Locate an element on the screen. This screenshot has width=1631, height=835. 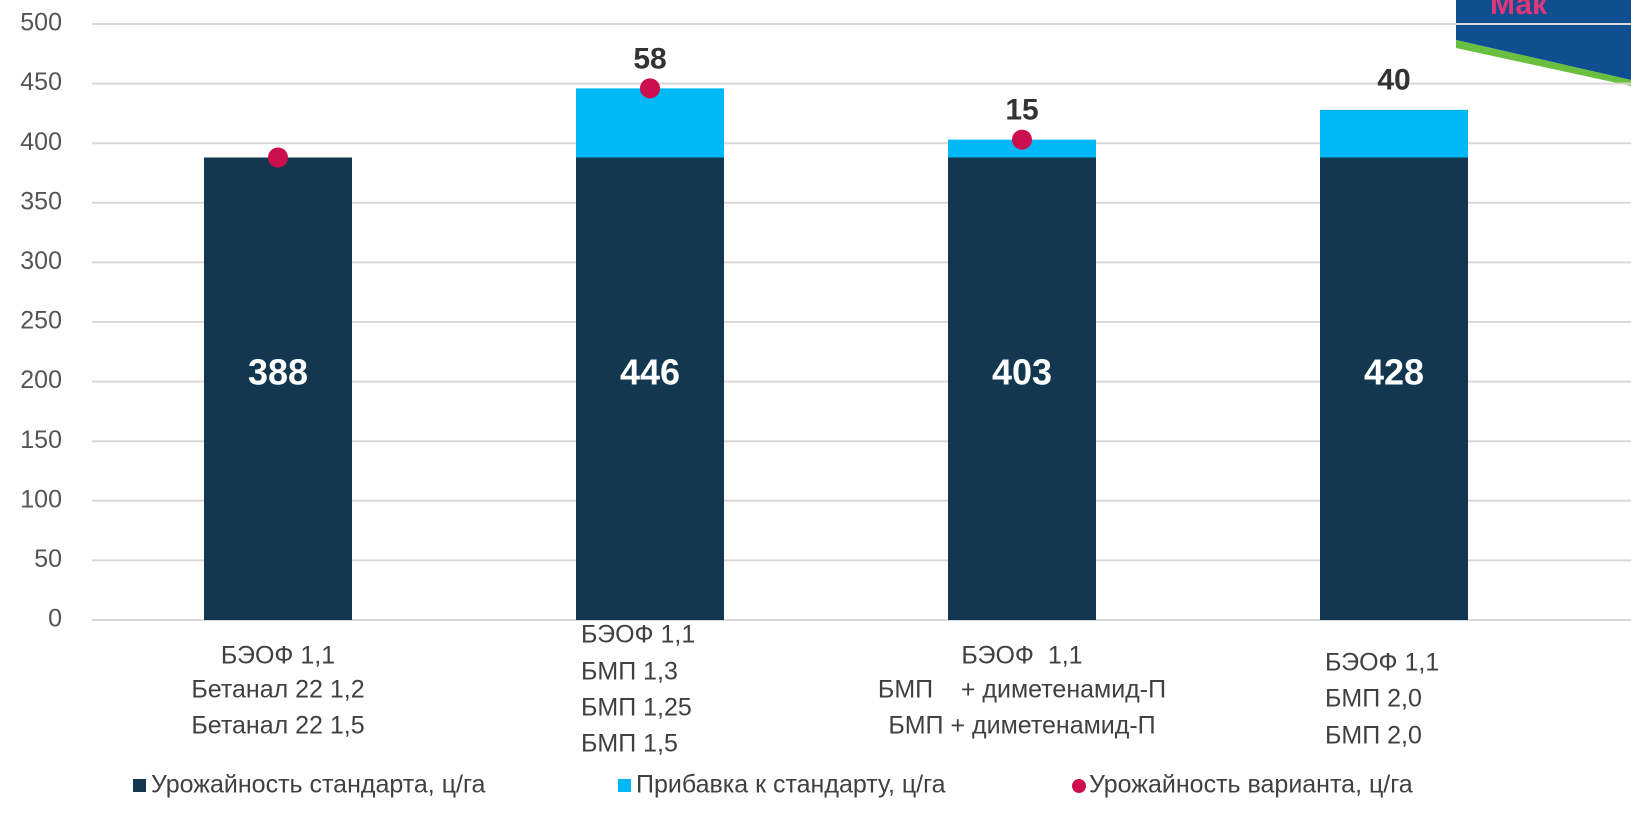
y-tick-label: 150 is located at coordinates (41, 440).